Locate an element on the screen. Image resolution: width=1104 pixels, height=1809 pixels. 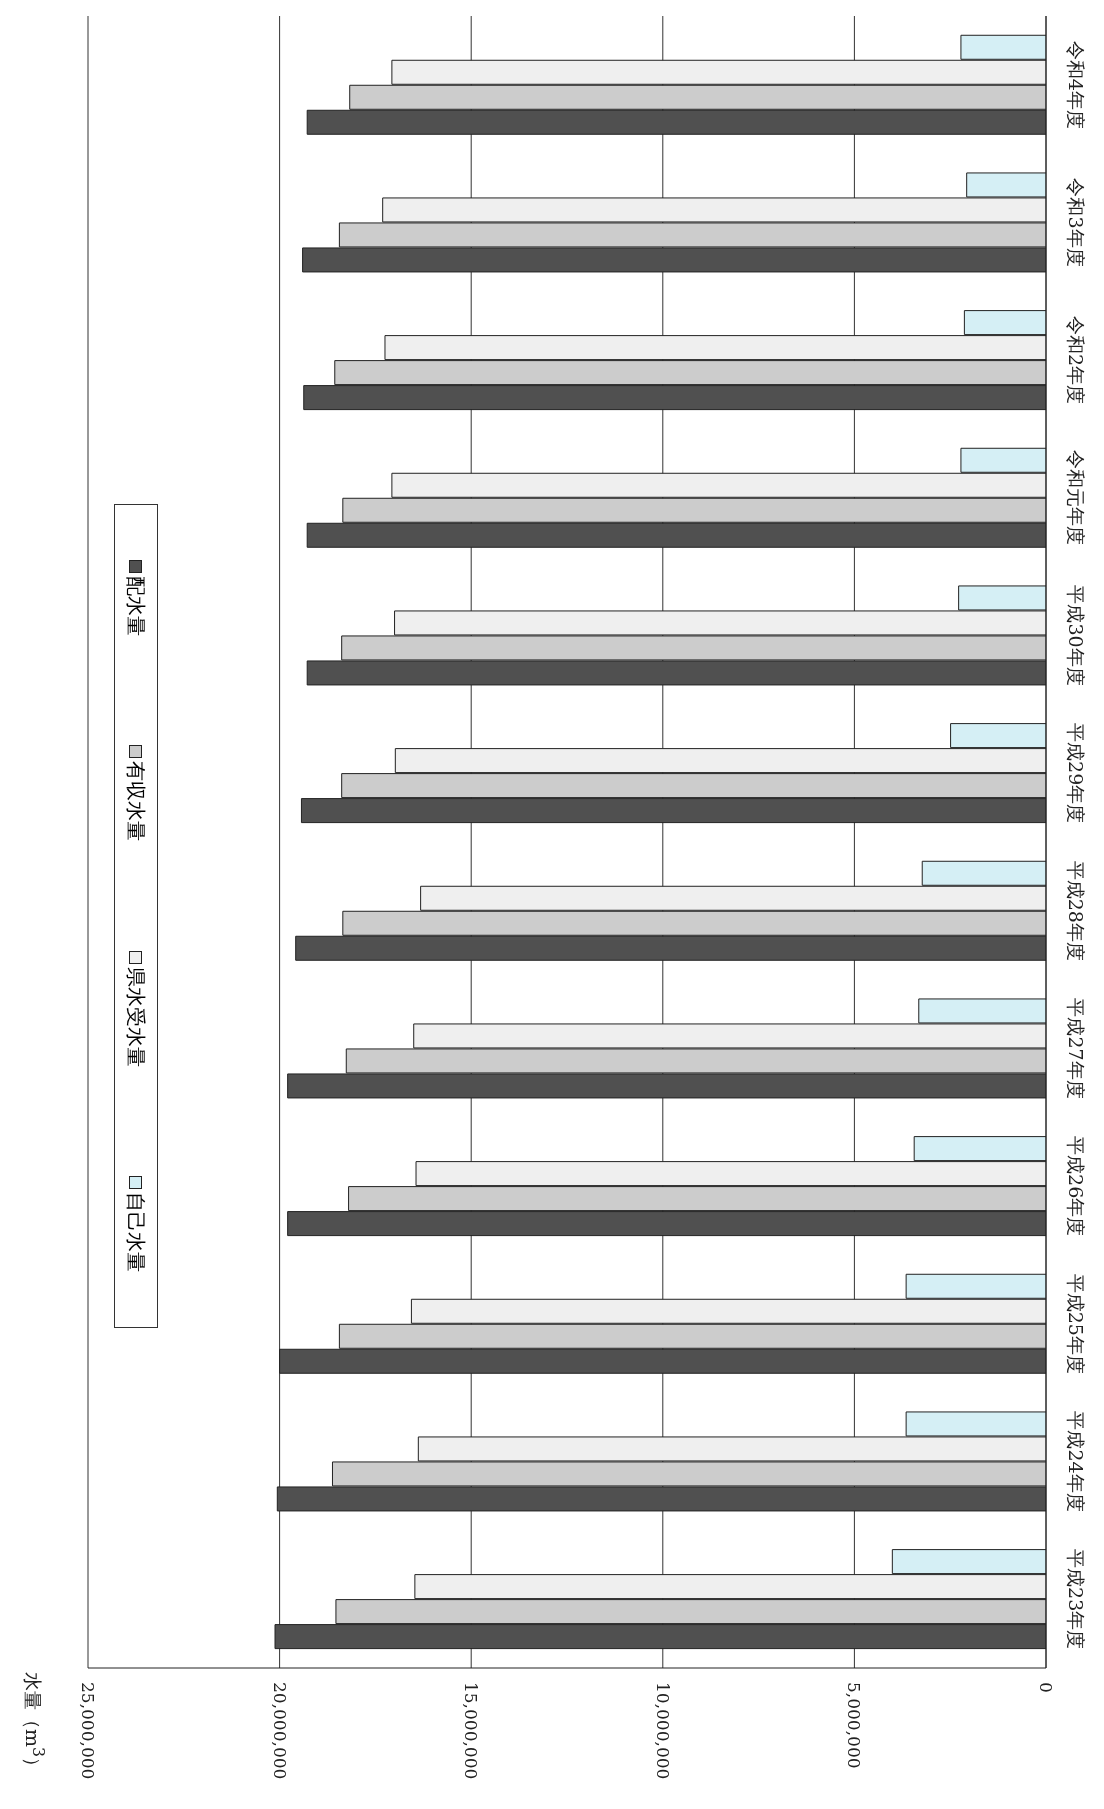
legend-label: 自己水量 is located at coordinates (136, 1232).